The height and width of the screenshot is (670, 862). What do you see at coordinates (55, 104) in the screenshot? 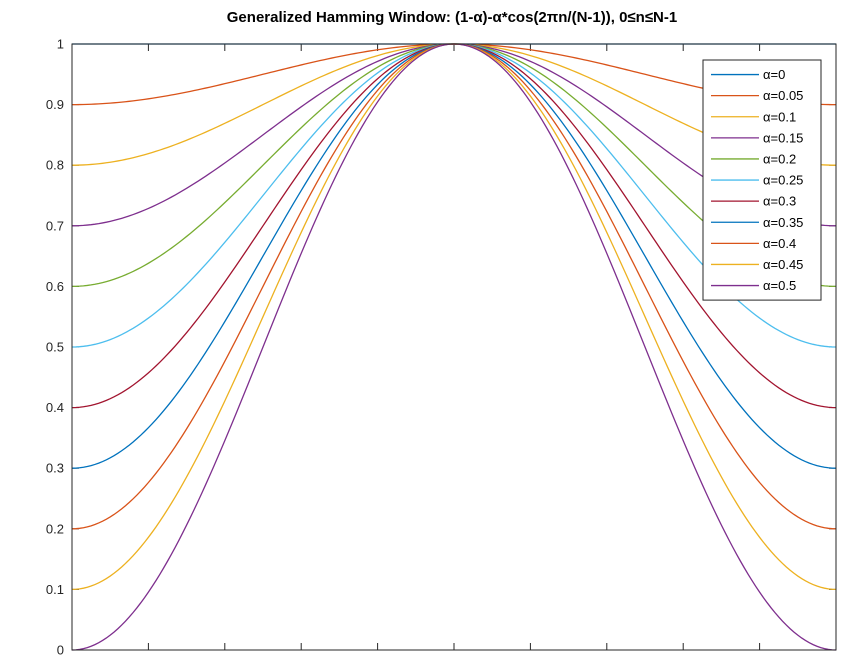
I see `y-tick-label: 0.9` at bounding box center [55, 104].